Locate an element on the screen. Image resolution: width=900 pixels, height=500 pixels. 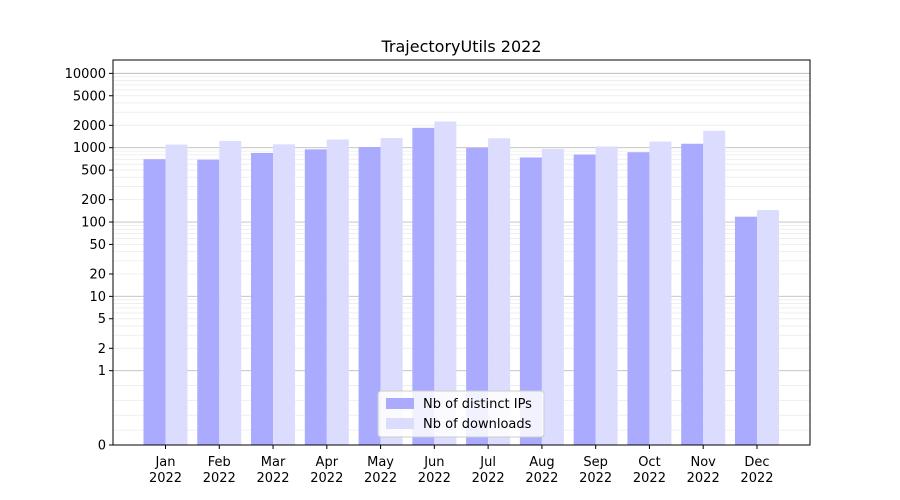
x-tick-label: Dec 2022 is located at coordinates (756, 470).